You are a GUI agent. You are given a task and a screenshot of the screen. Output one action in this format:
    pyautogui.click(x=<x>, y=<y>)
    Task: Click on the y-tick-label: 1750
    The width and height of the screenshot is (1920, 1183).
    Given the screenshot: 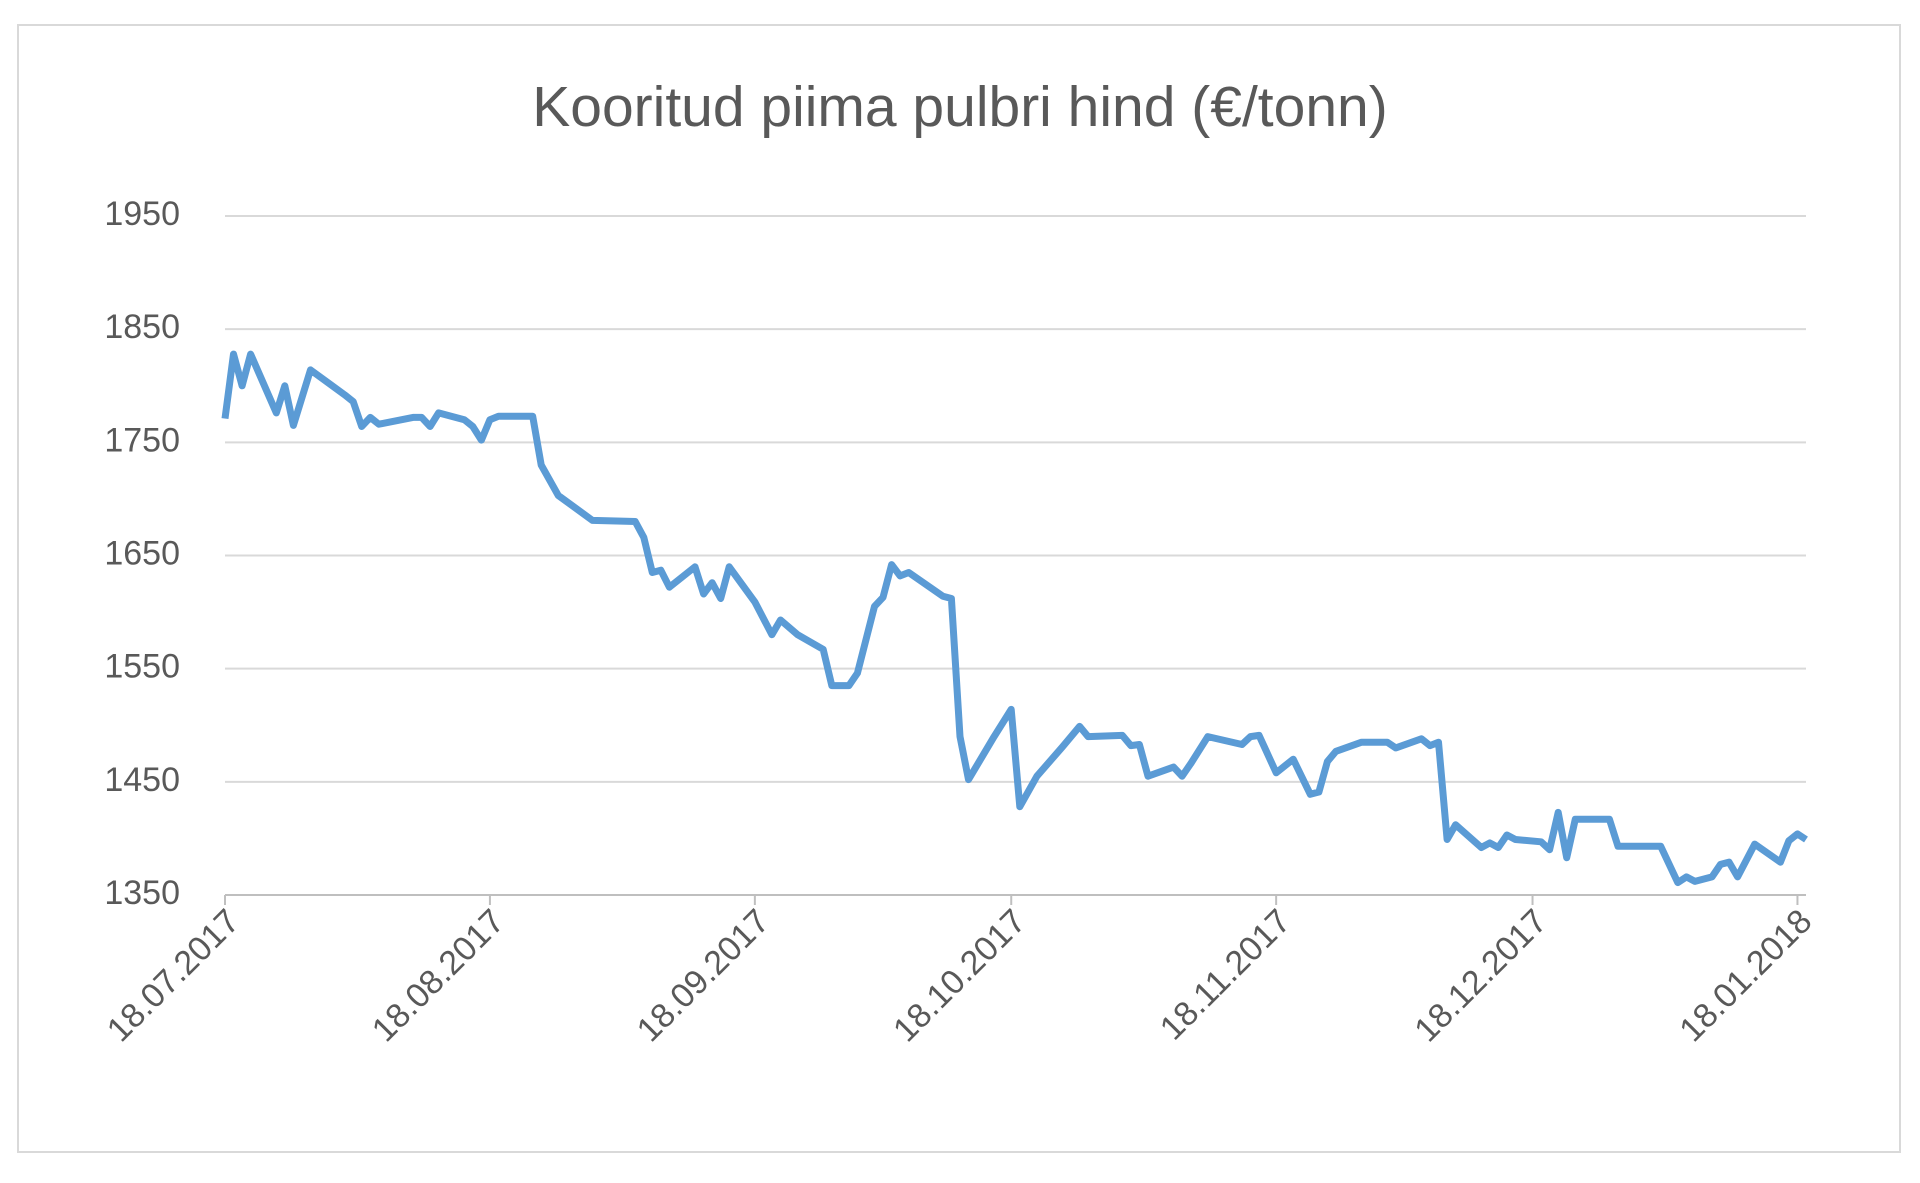 What is the action you would take?
    pyautogui.click(x=142, y=440)
    